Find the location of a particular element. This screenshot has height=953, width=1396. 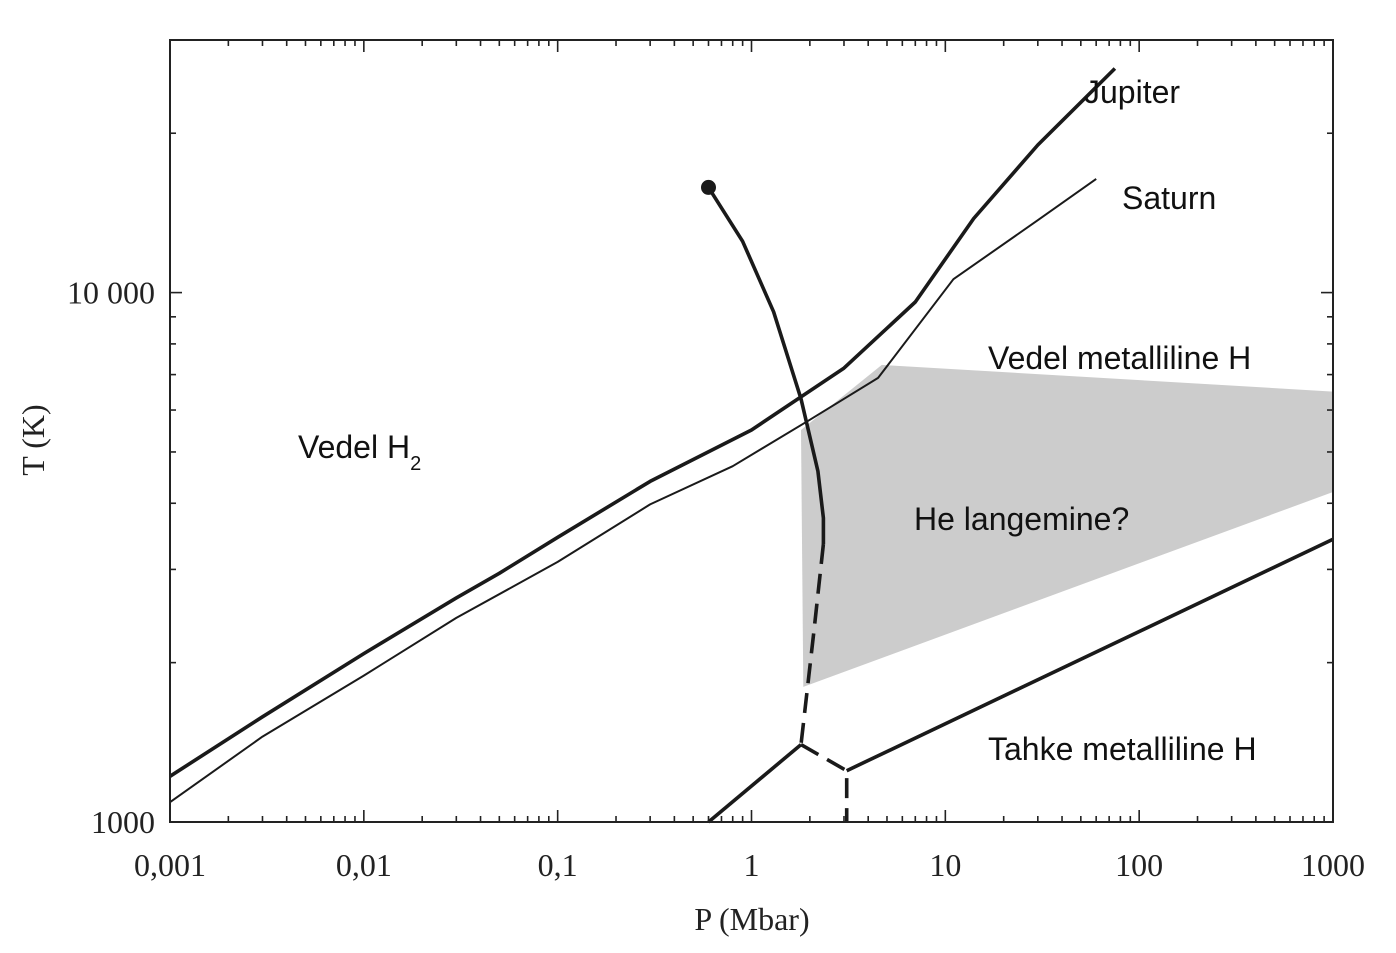

helium-rain-label: He langemine? is located at coordinates (1021, 519).